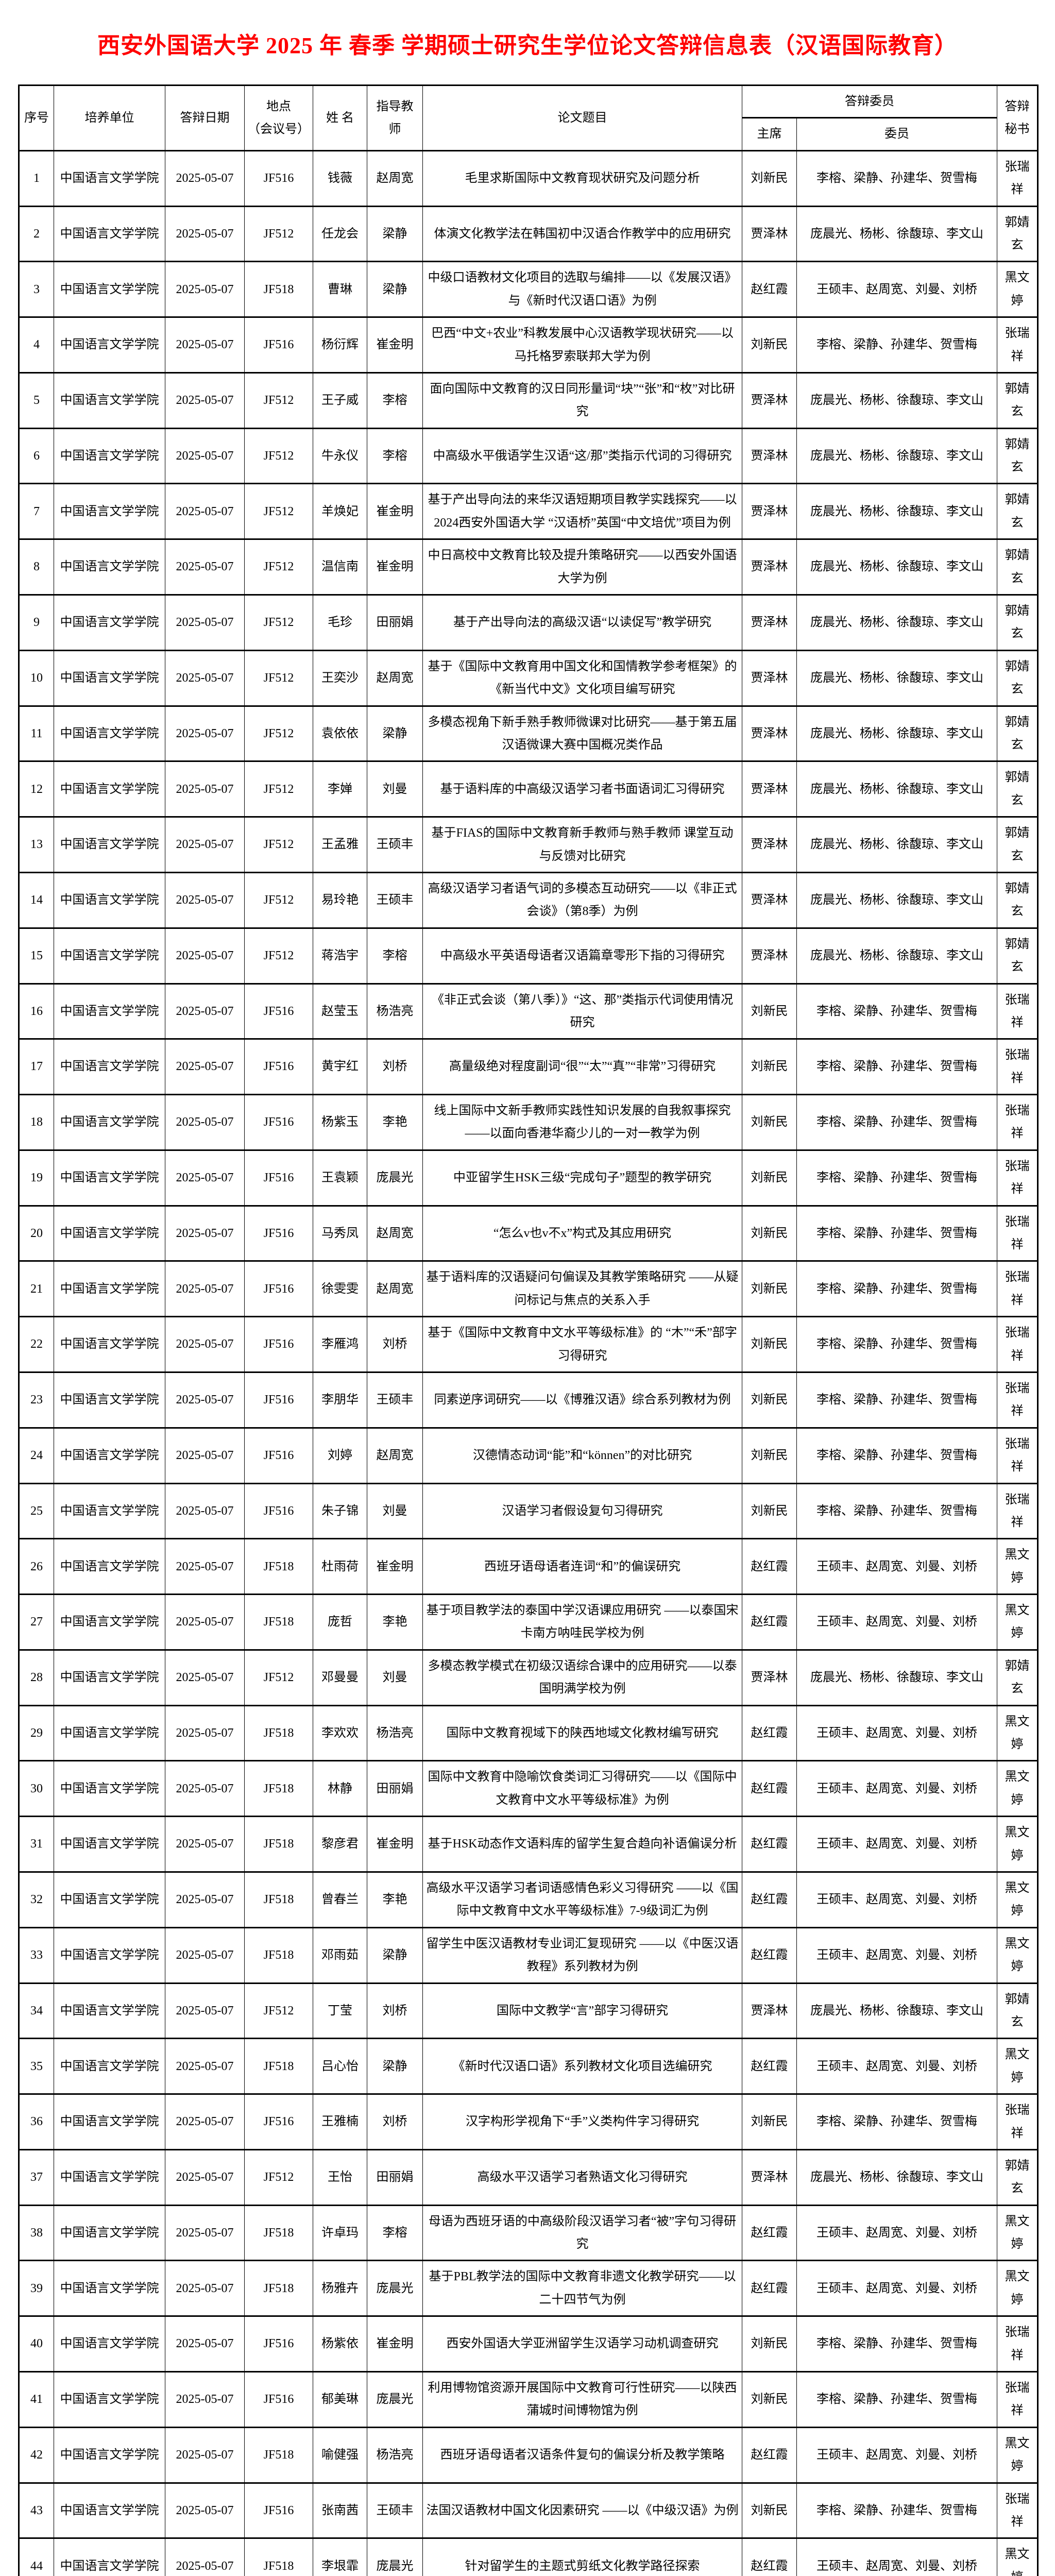 This screenshot has width=1055, height=2576. Describe the element at coordinates (395, 2177) in the screenshot. I see `cell-advisor: 田丽娟` at that location.